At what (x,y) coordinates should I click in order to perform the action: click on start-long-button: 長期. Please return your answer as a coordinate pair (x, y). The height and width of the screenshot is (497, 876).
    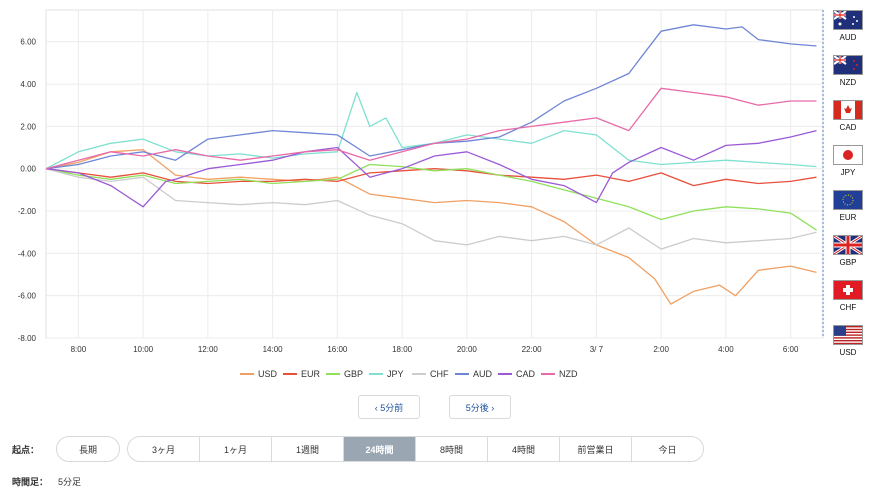
    Looking at the image, I should click on (88, 449).